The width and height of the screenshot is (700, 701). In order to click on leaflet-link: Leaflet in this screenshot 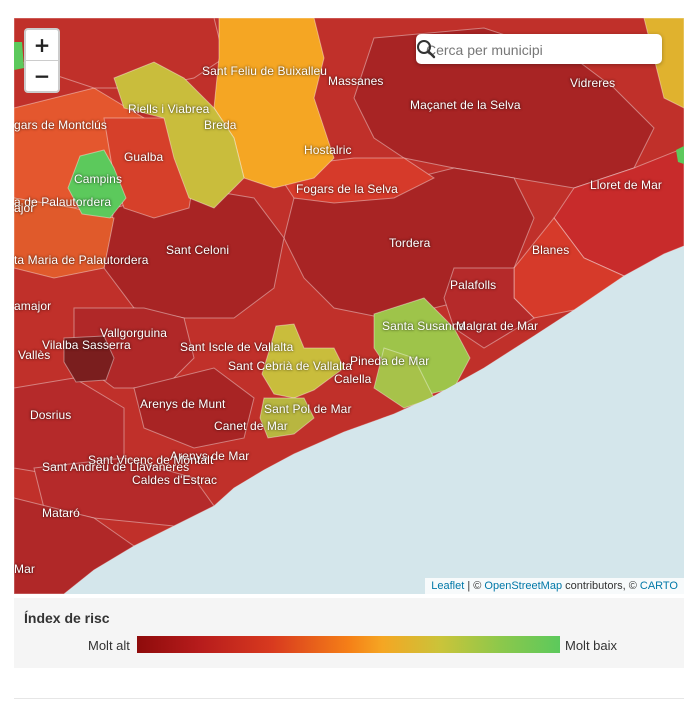, I will do `click(448, 586)`.